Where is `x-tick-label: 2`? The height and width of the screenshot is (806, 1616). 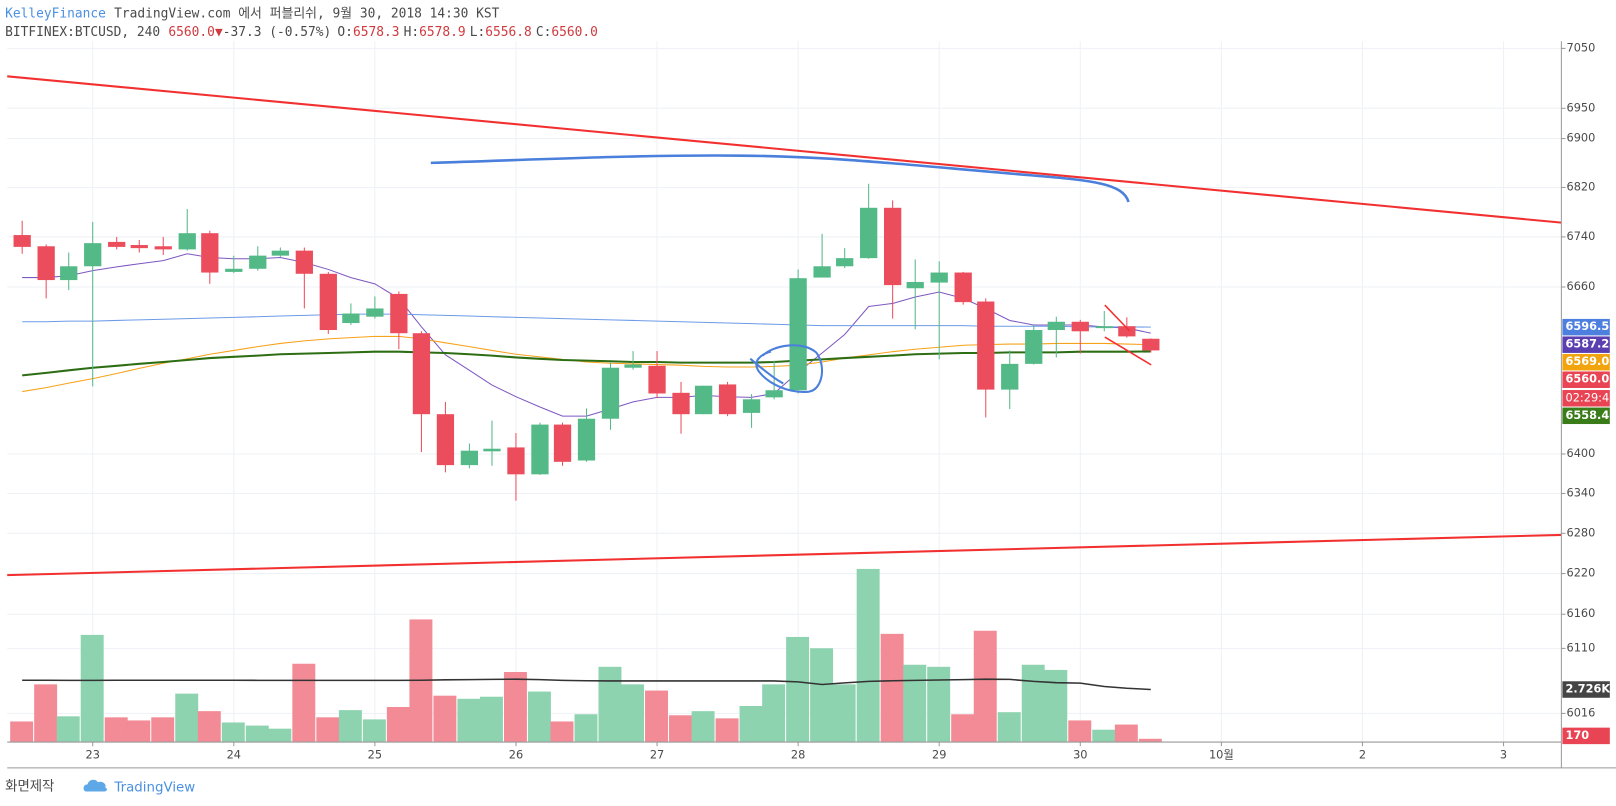 x-tick-label: 2 is located at coordinates (1362, 754).